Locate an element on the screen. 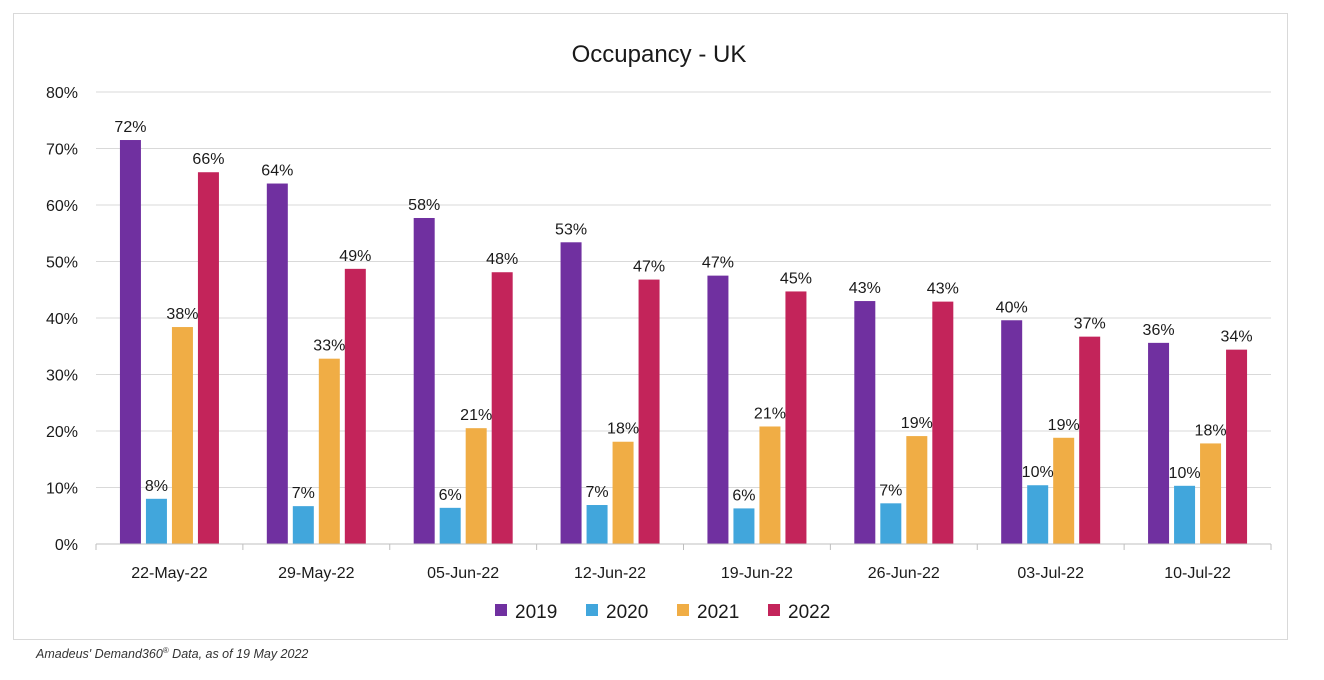 The height and width of the screenshot is (680, 1324). x-tick-label: 05-Jun-22 is located at coordinates (463, 573).